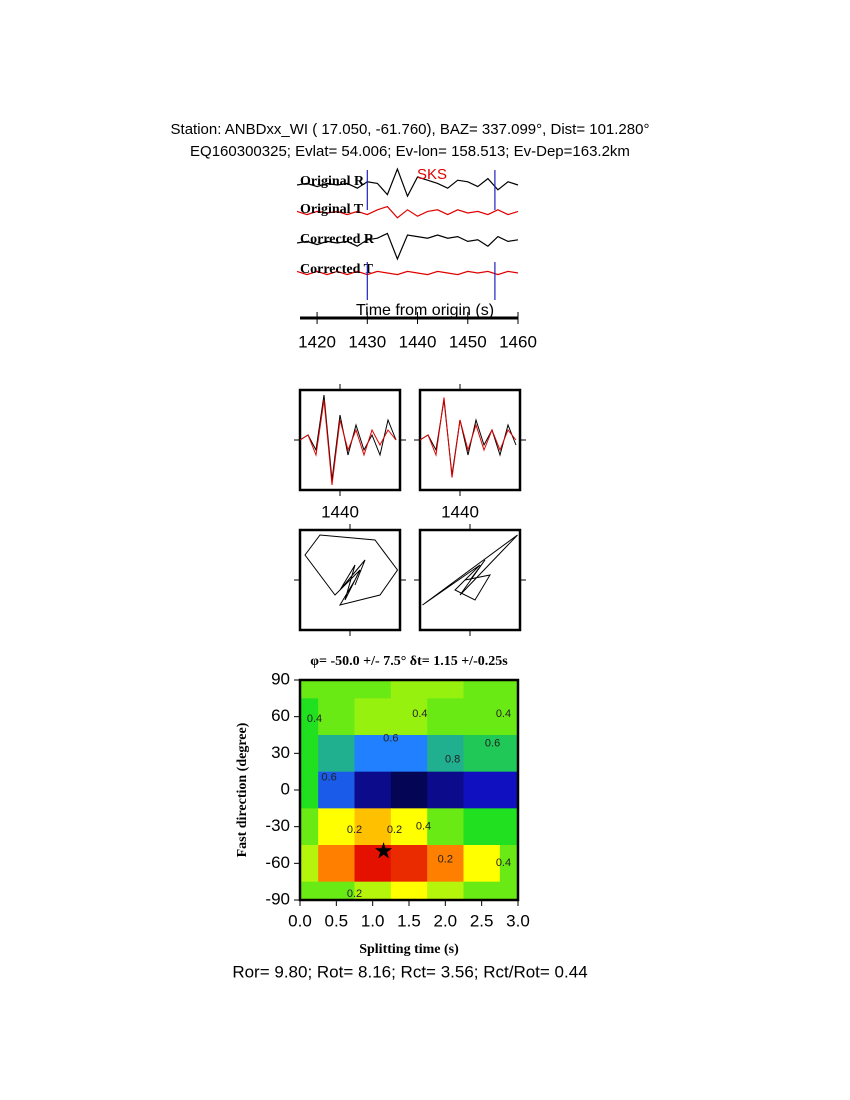 Image resolution: width=850 pixels, height=1100 pixels. What do you see at coordinates (300, 920) in the screenshot?
I see `x-tick-label: 0.0` at bounding box center [300, 920].